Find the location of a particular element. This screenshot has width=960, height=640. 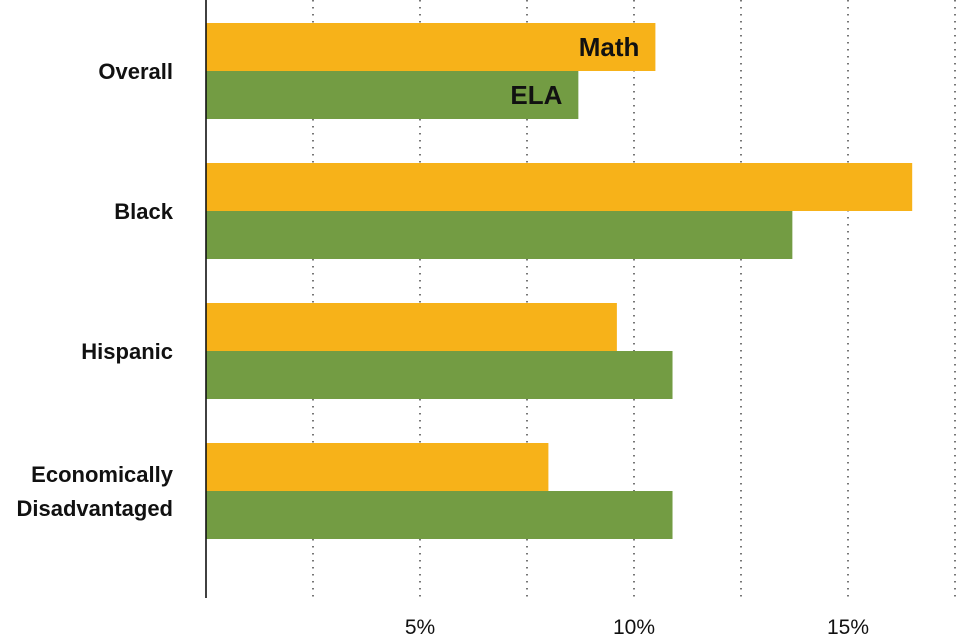

x-tick-label-1: 10% is located at coordinates (634, 627).